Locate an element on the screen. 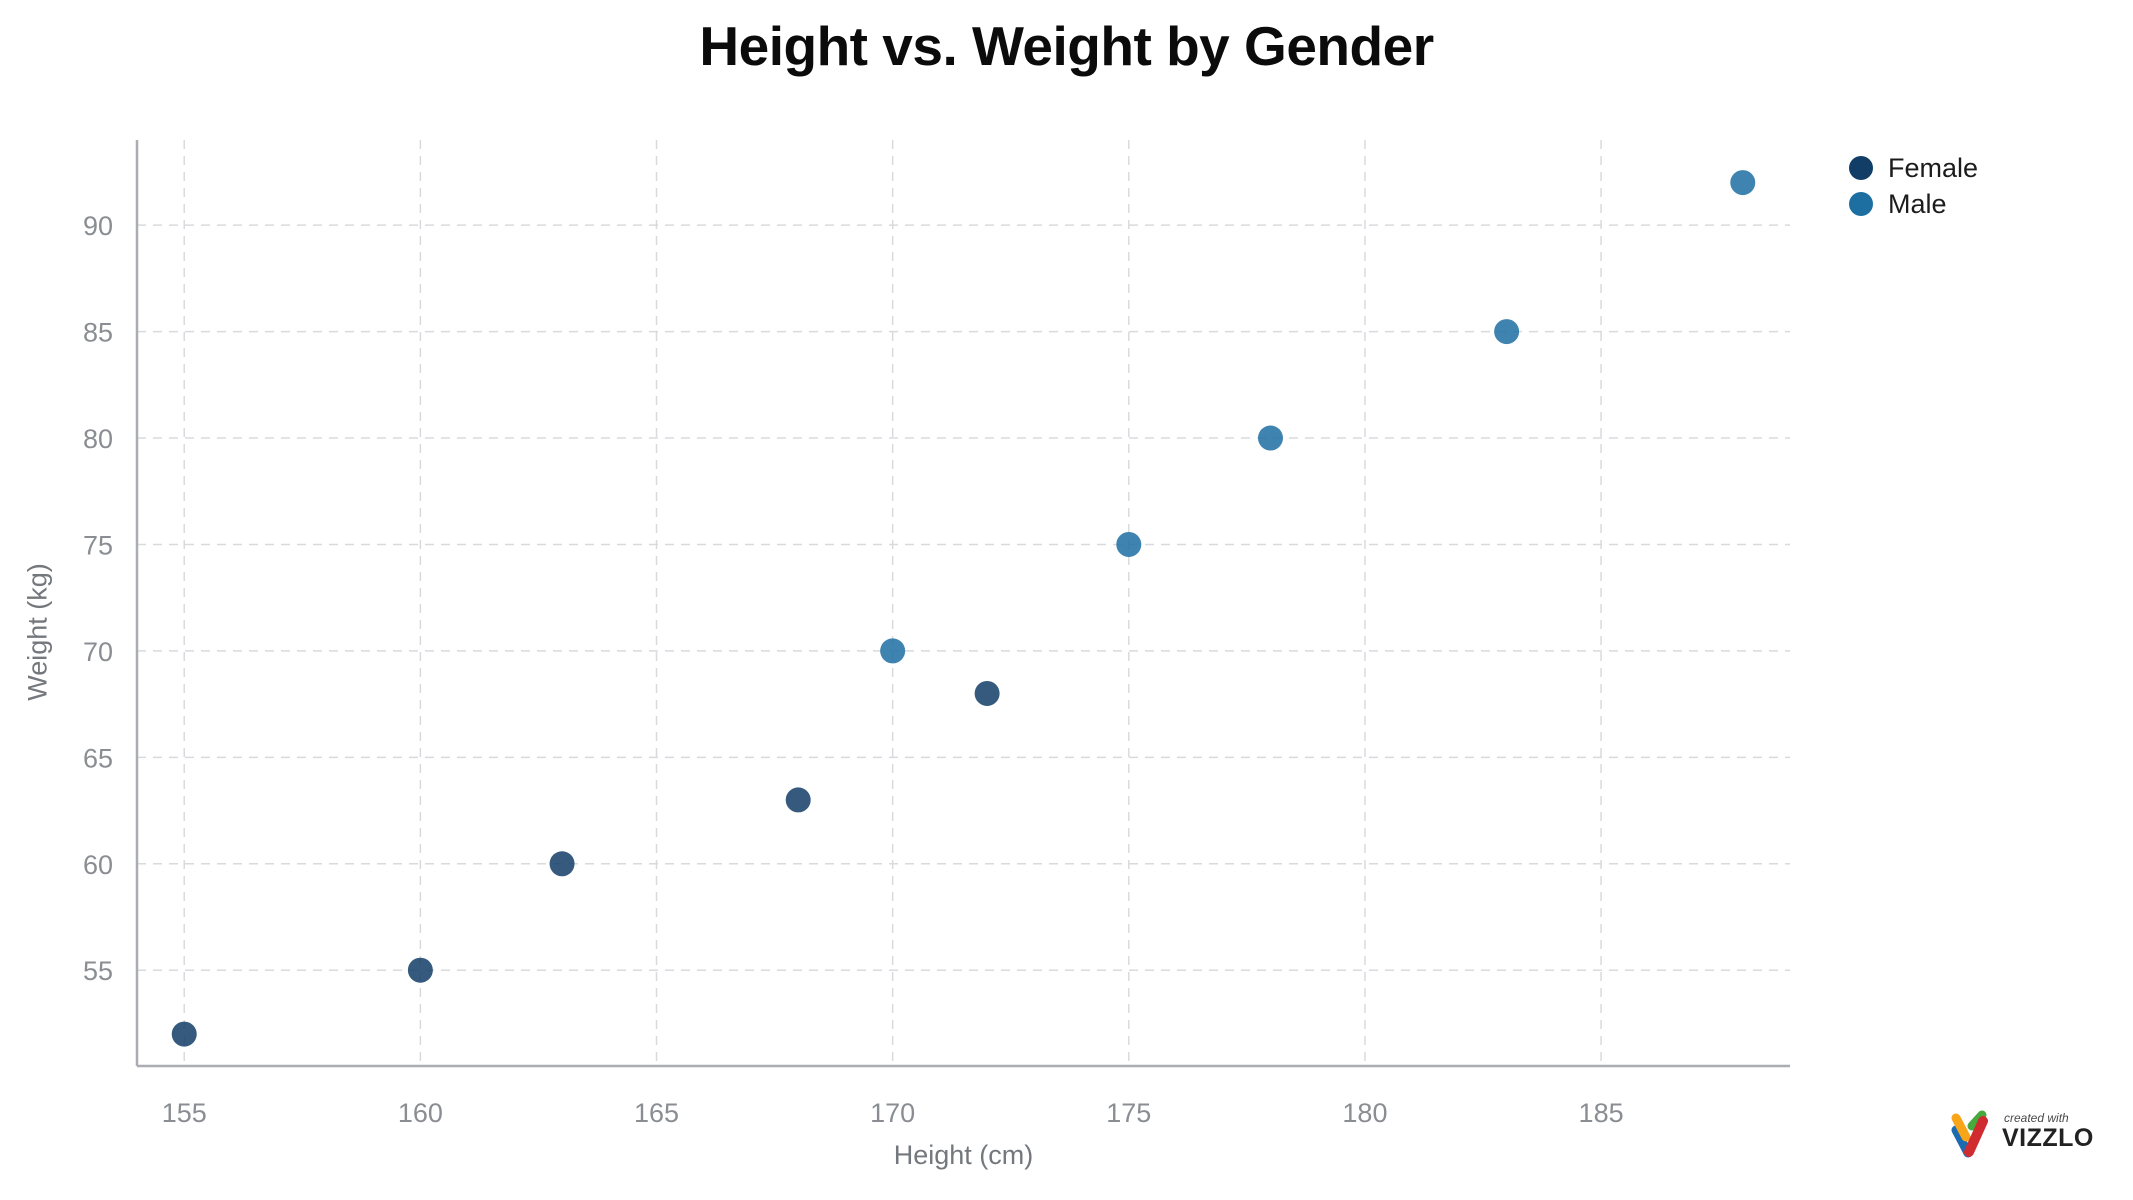 The height and width of the screenshot is (1200, 2133). svg-text: 65 is located at coordinates (98, 758).